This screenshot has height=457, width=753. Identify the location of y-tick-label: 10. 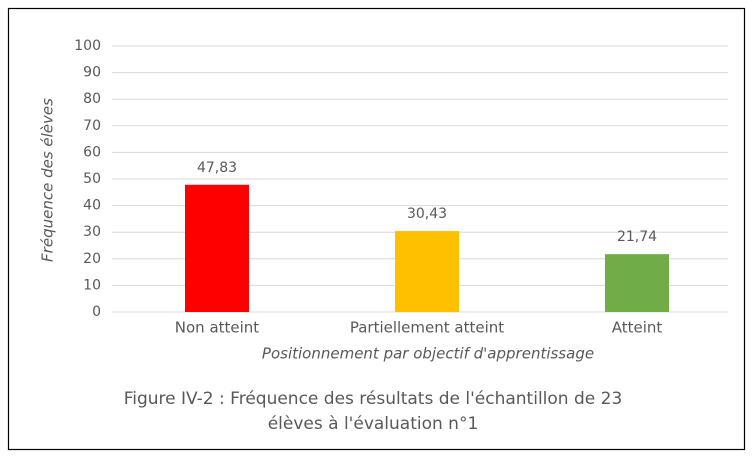
(92, 285).